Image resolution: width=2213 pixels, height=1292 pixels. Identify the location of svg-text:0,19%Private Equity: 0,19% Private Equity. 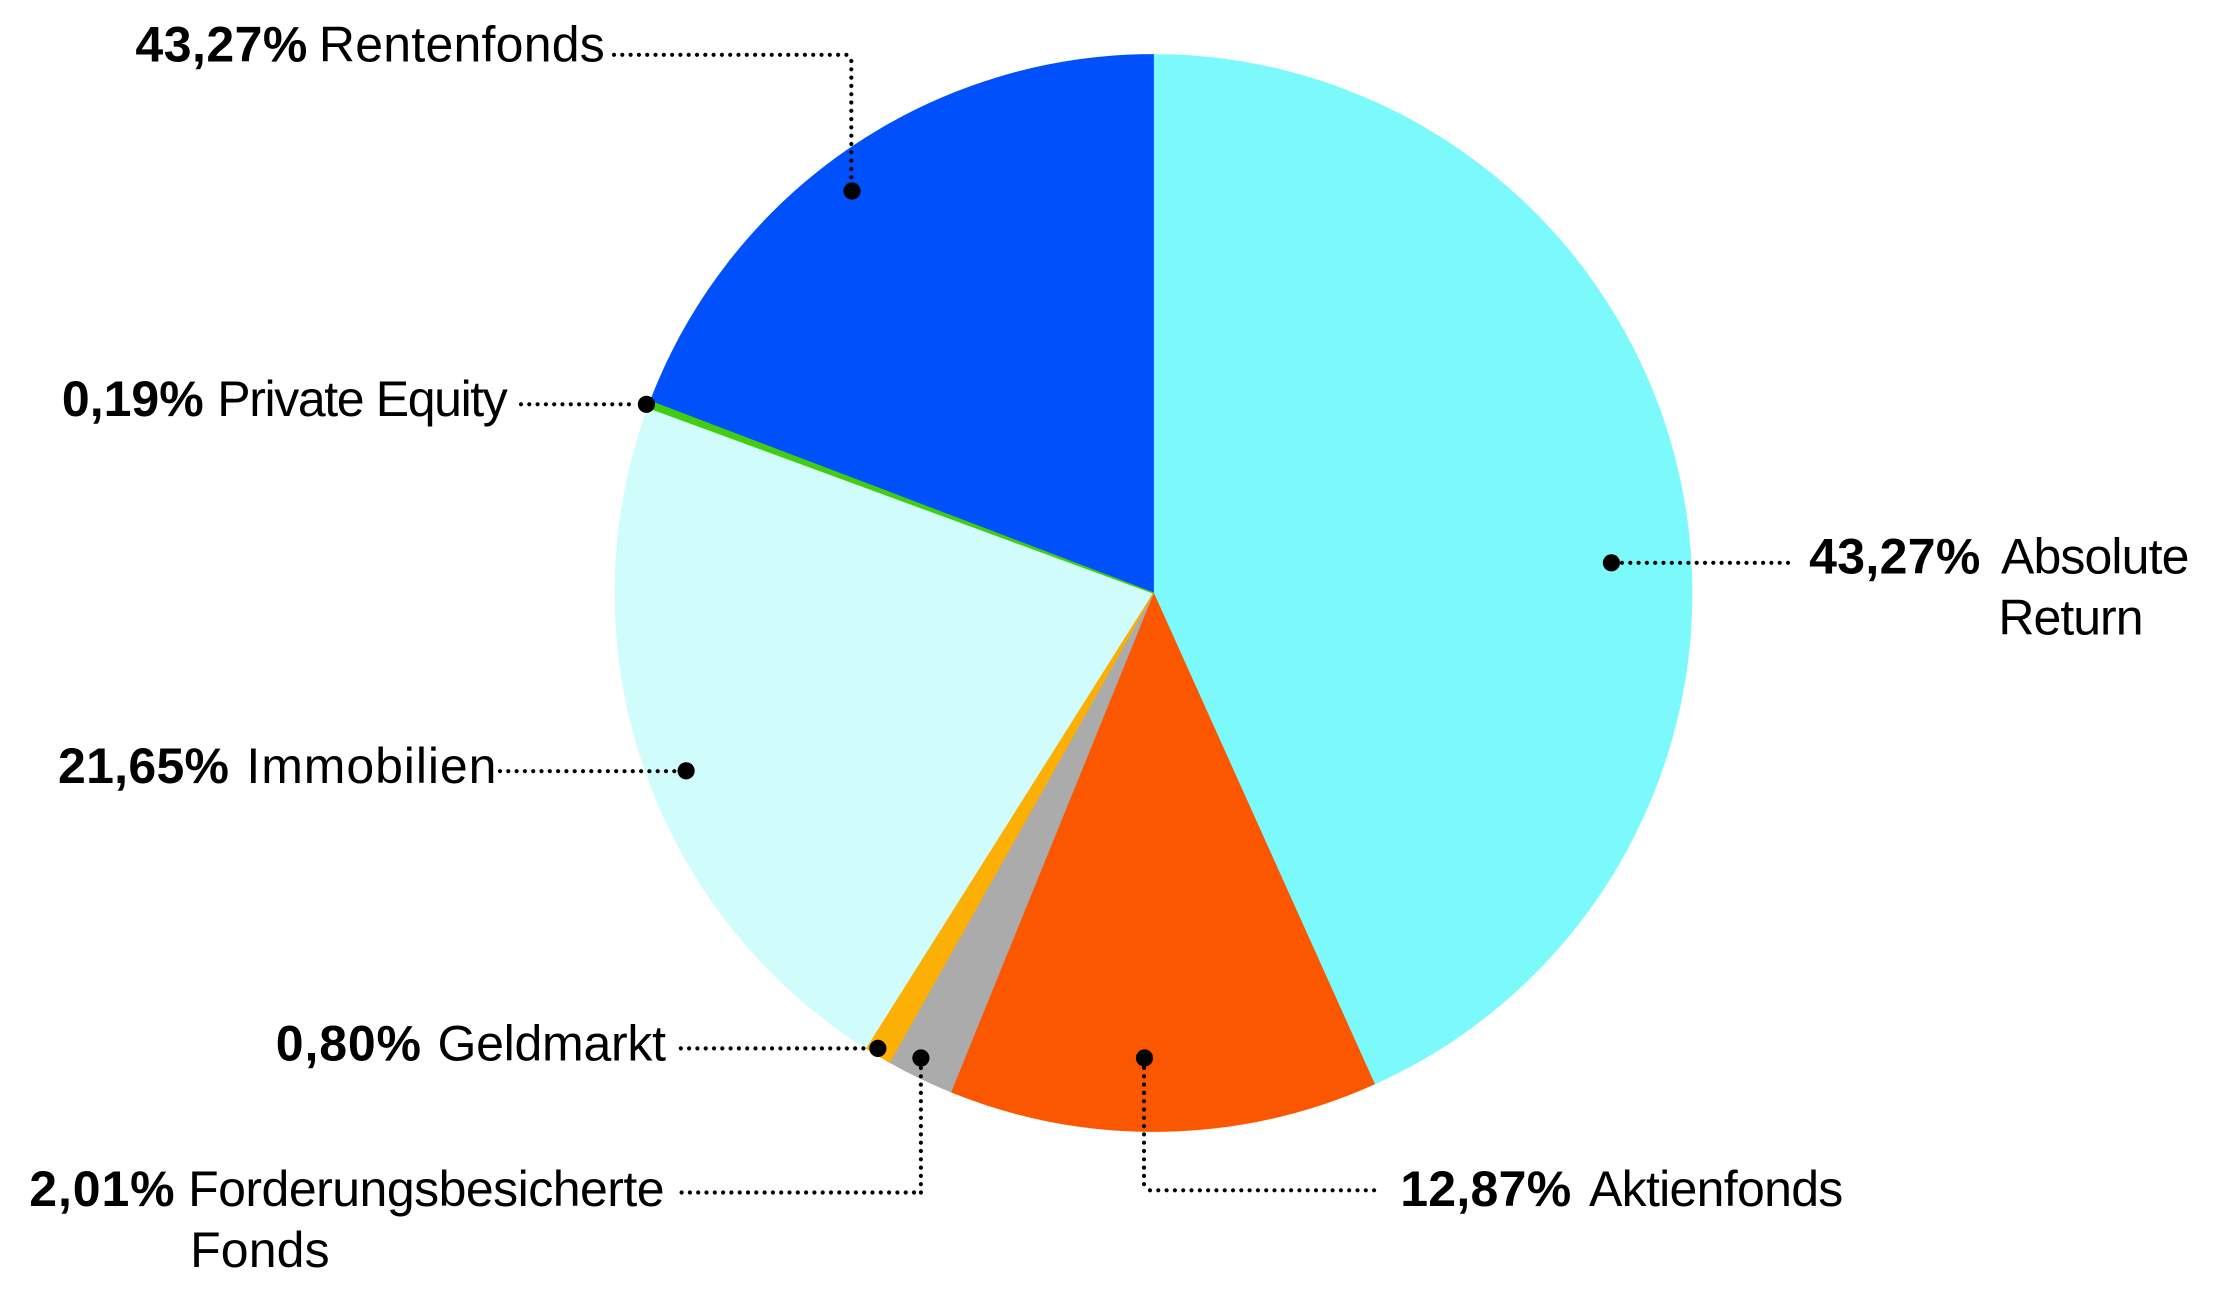
(285, 399).